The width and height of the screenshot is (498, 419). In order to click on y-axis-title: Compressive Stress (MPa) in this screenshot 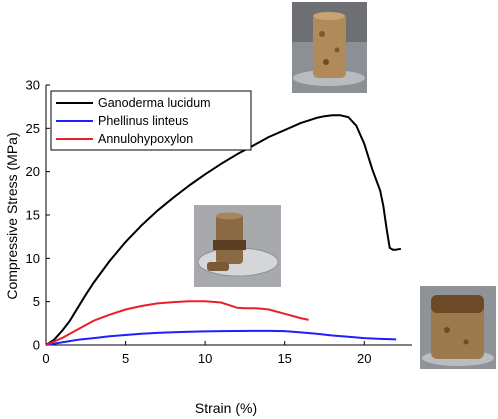, I will do `click(12, 215)`.